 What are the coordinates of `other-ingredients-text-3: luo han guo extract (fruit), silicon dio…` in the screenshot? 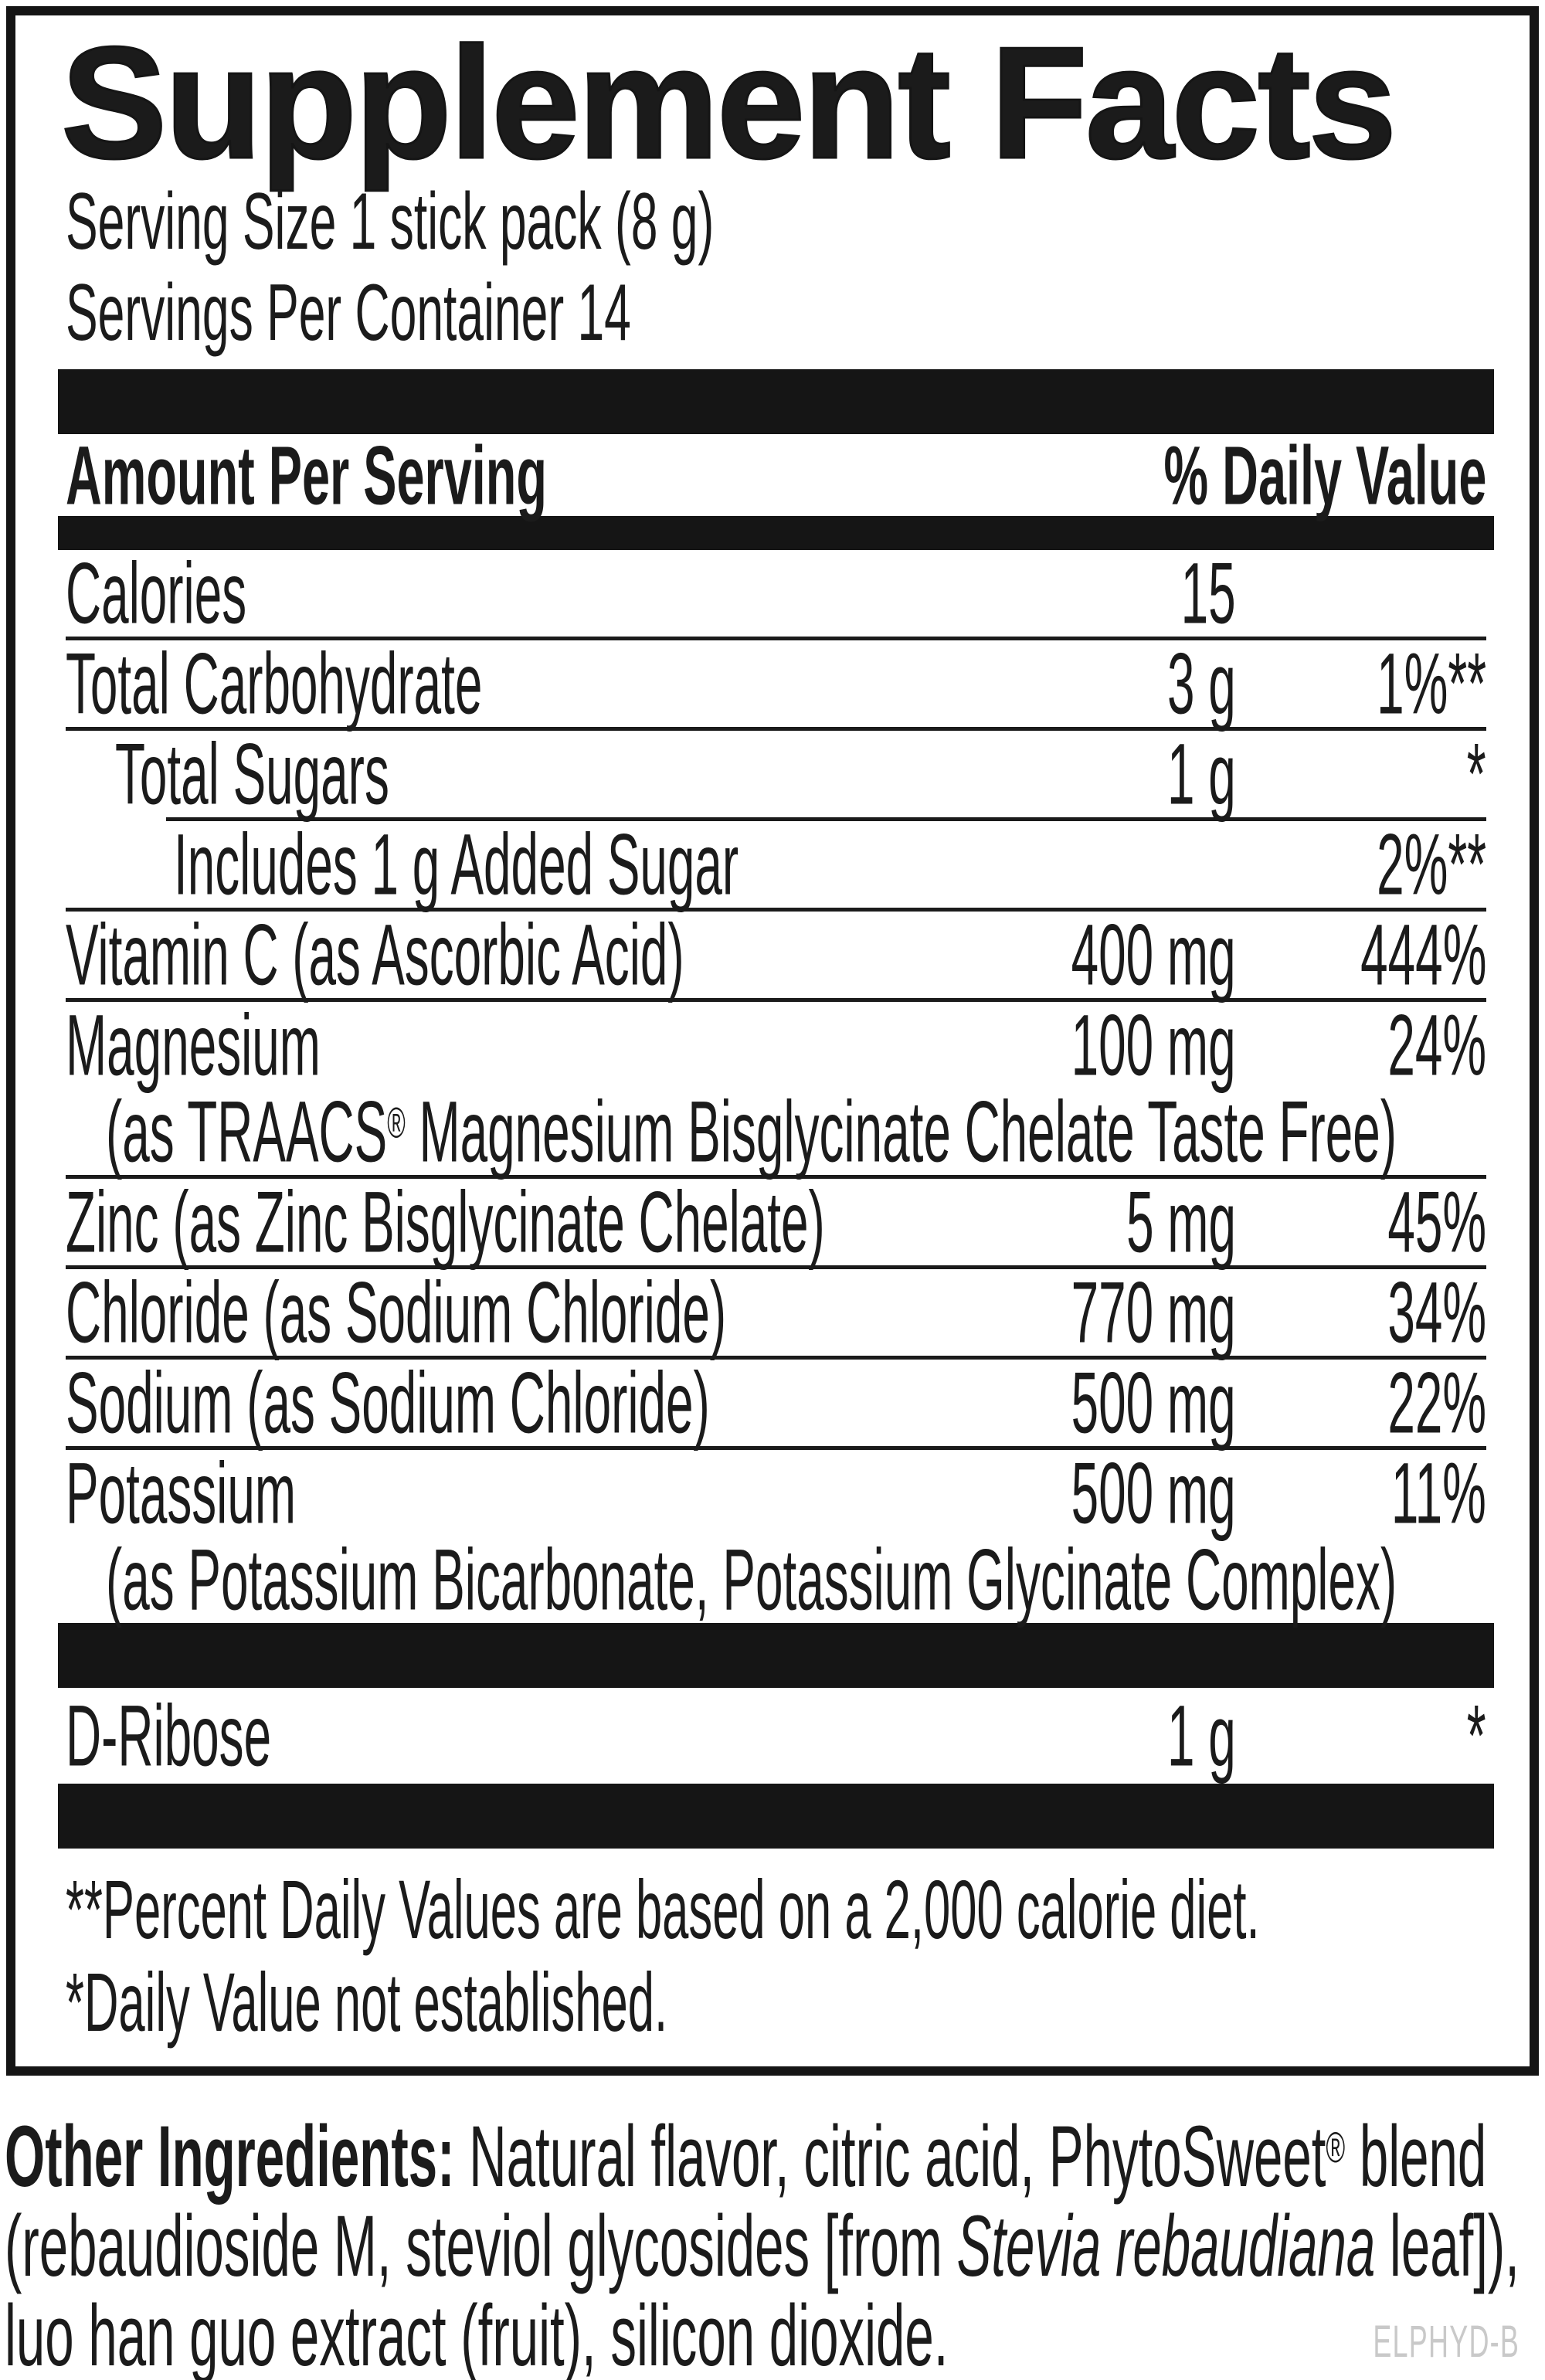 It's located at (476, 2335).